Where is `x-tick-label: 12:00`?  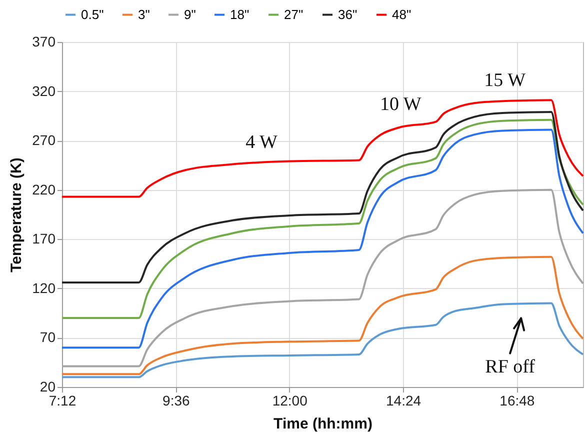 x-tick-label: 12:00 is located at coordinates (290, 400).